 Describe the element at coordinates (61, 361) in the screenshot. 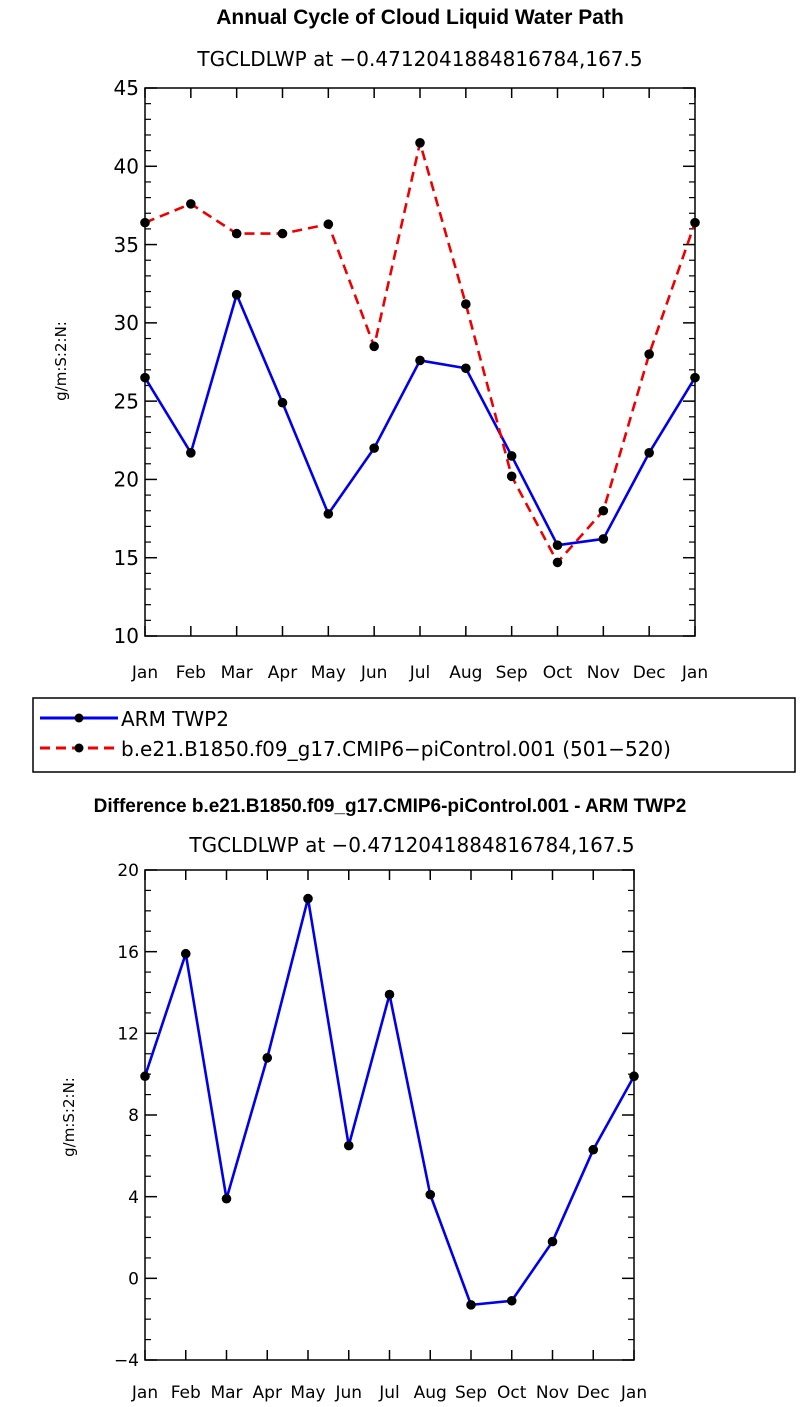

I see `chart1-ylabel: g/m:S:2:N:` at that location.